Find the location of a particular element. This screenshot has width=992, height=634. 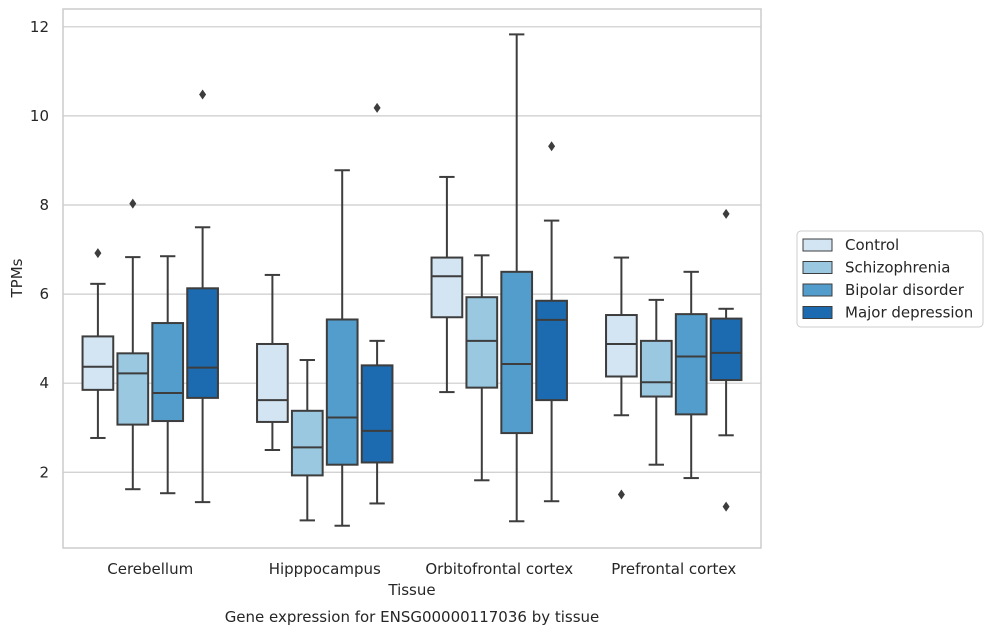

y-tick-label: 8 is located at coordinates (44, 205).